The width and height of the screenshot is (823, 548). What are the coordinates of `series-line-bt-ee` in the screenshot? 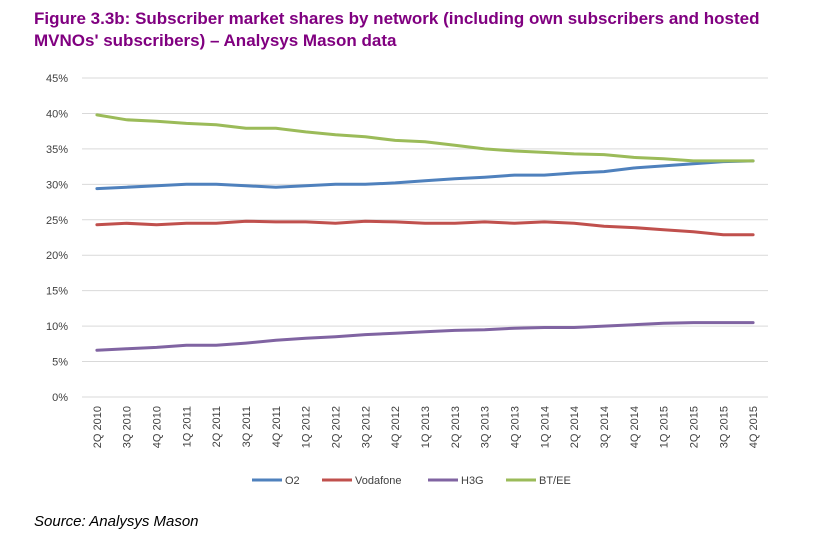 It's located at (425, 138).